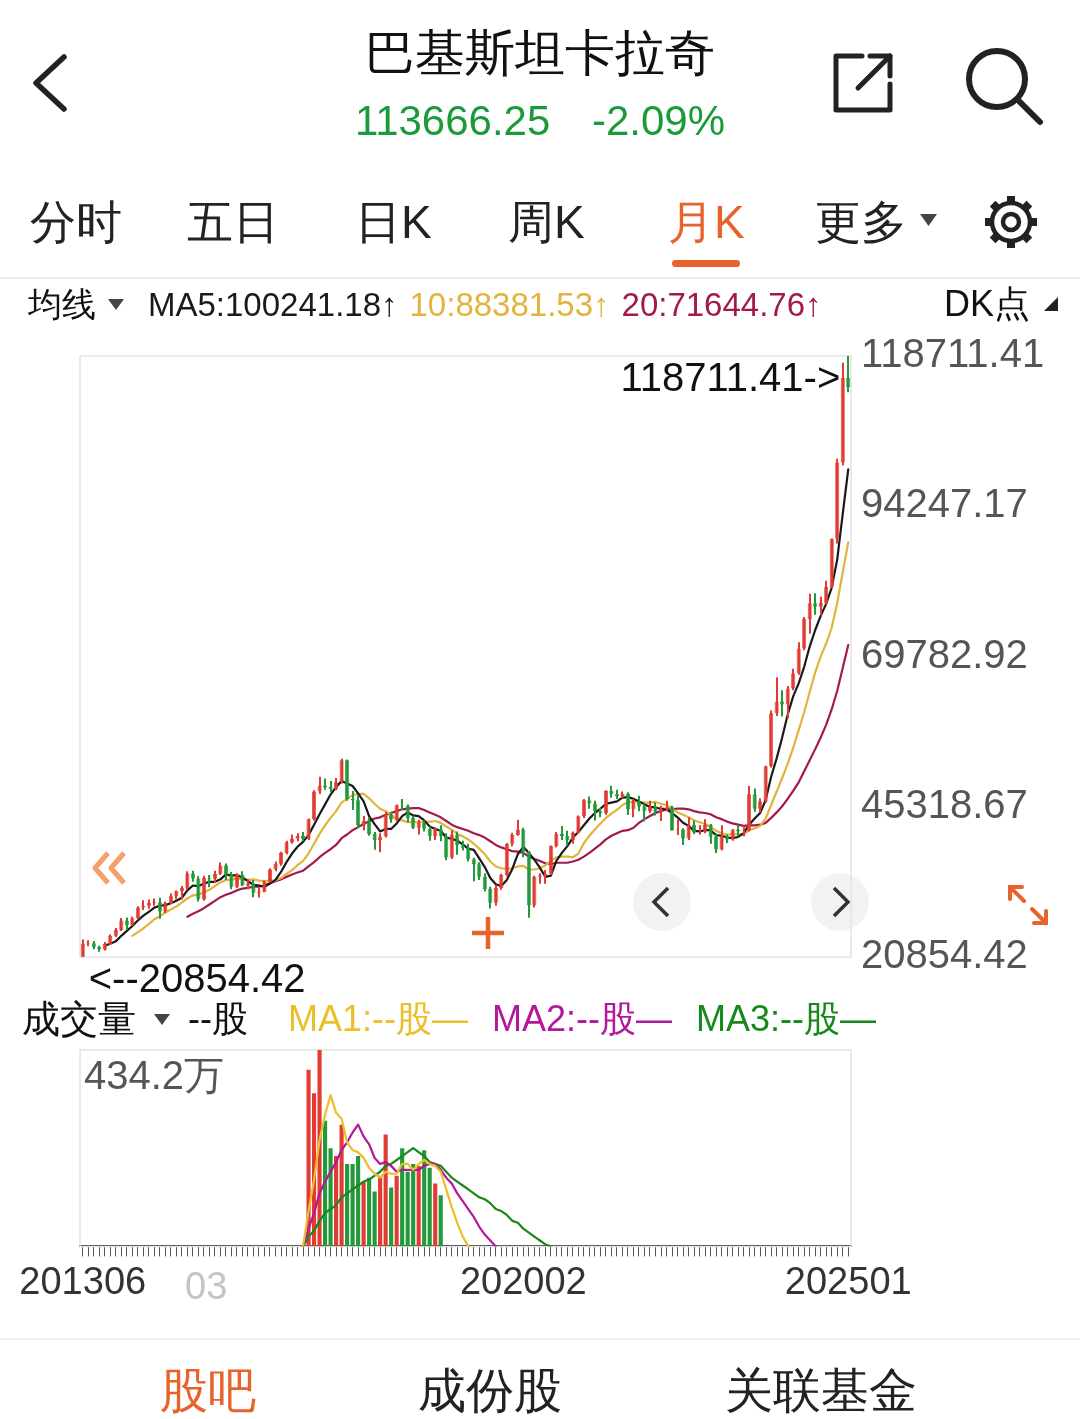  What do you see at coordinates (986, 303) in the screenshot?
I see `text: DK点` at bounding box center [986, 303].